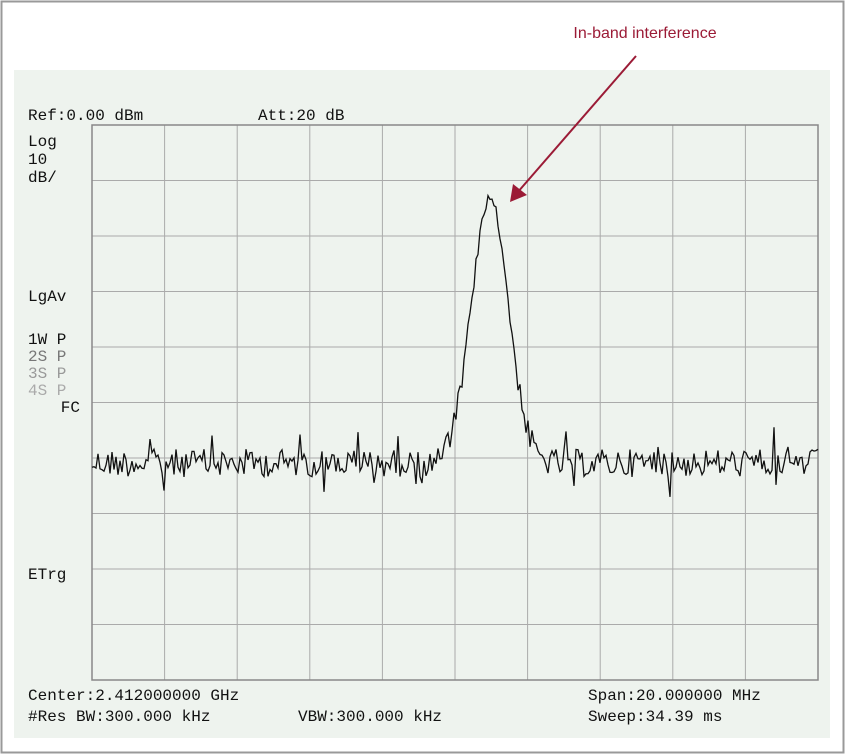 Image resolution: width=846 pixels, height=755 pixels. I want to click on resolution-bandwidth: #Res BW:300.000 kHz, so click(119, 717).